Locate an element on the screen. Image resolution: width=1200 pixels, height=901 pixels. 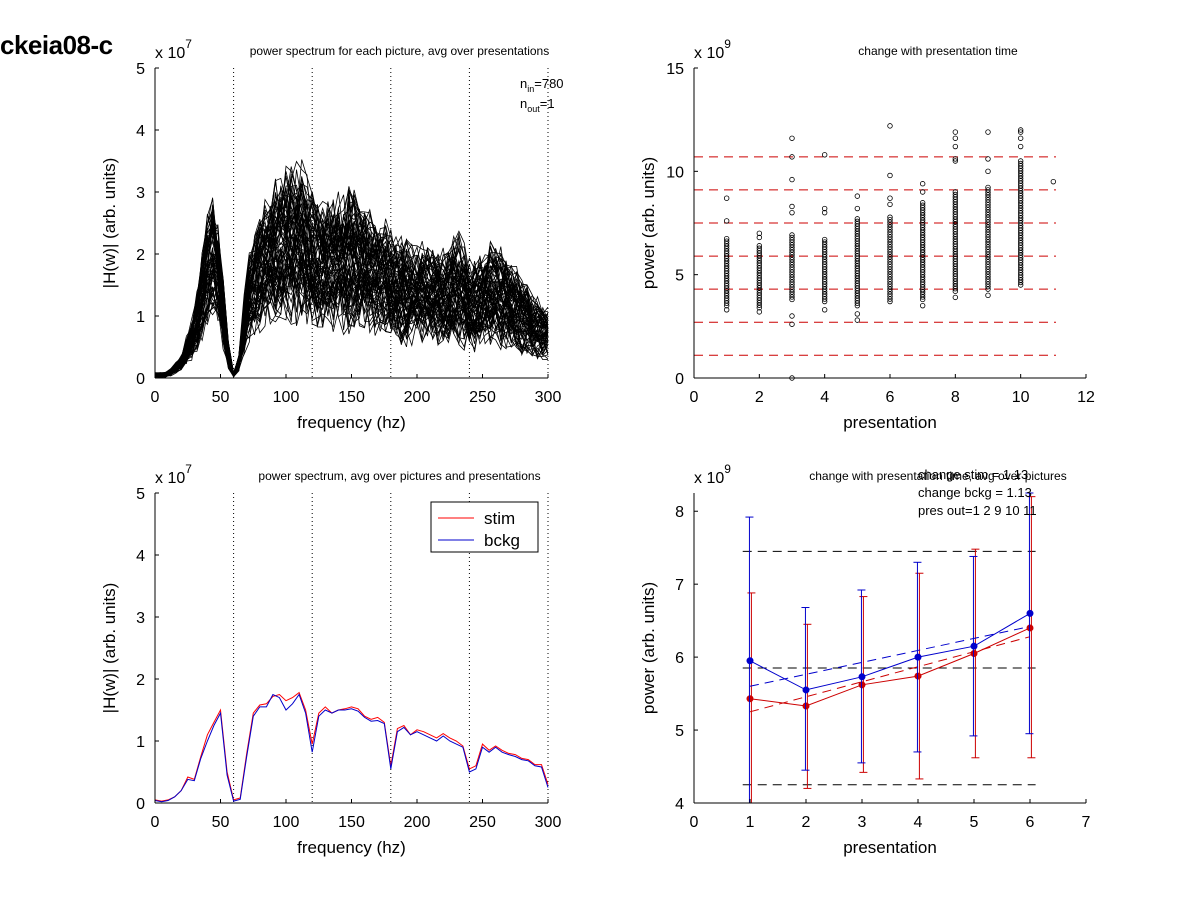
exponent-power: 7 is located at coordinates (188, 44).